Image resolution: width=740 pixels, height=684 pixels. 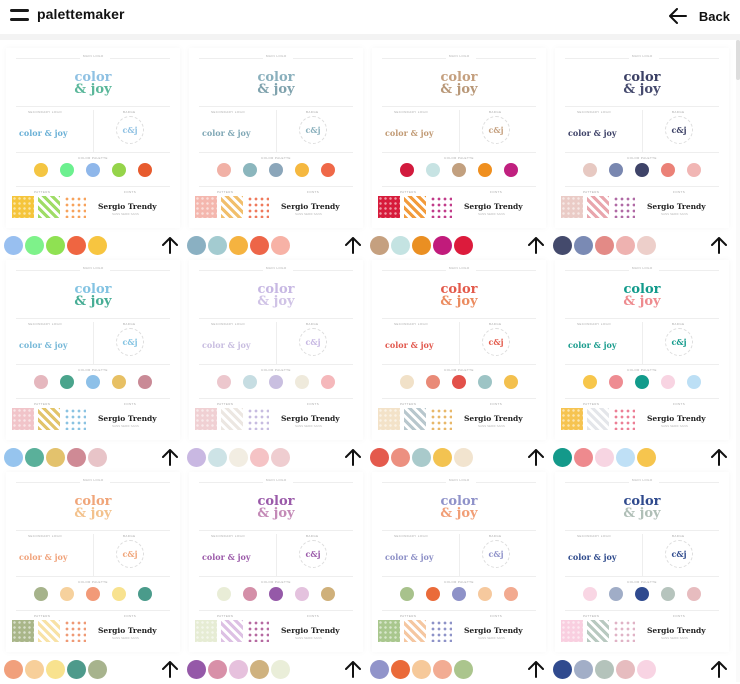 What do you see at coordinates (738, 361) in the screenshot?
I see `scrollbar` at bounding box center [738, 361].